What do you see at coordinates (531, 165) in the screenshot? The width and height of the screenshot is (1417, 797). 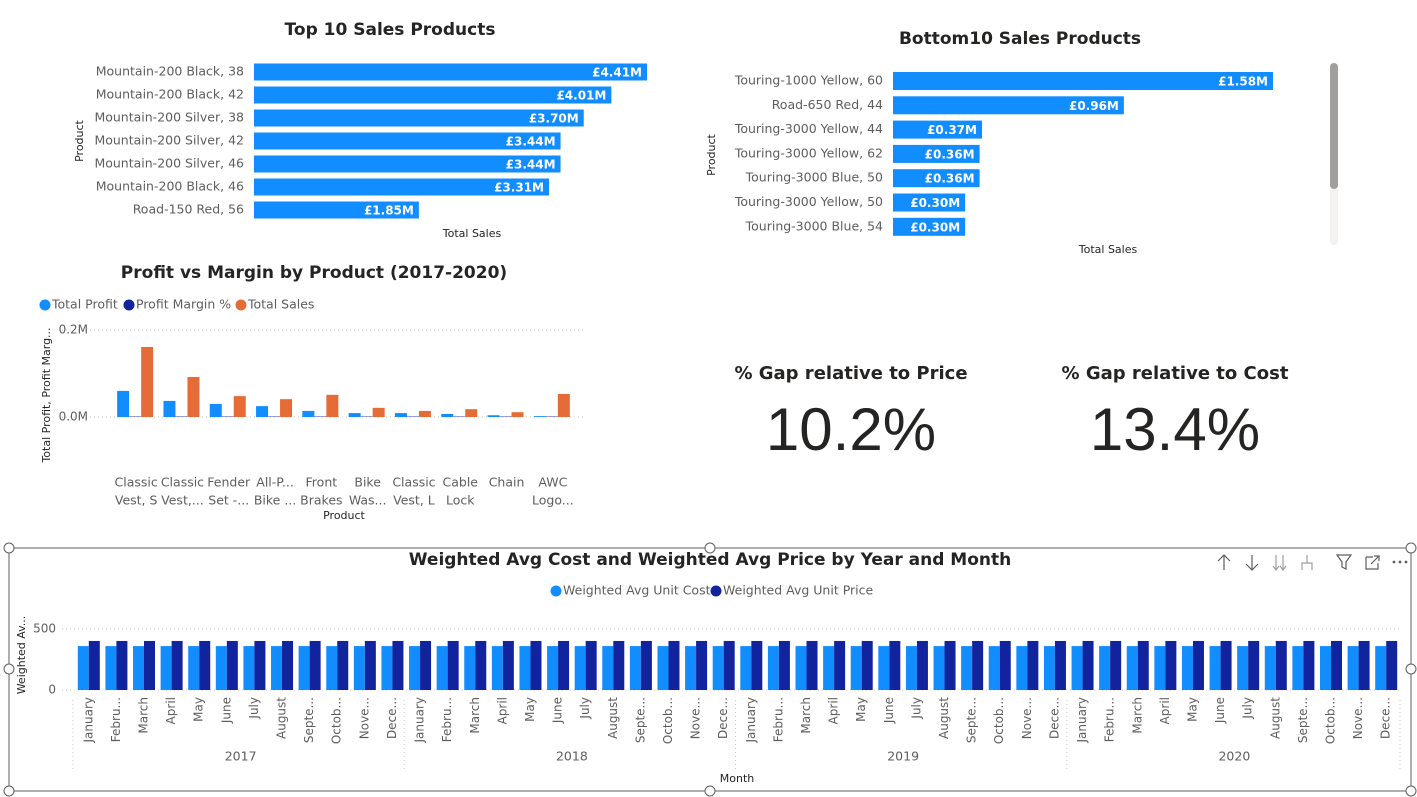 I see `data-label: £3.44M` at bounding box center [531, 165].